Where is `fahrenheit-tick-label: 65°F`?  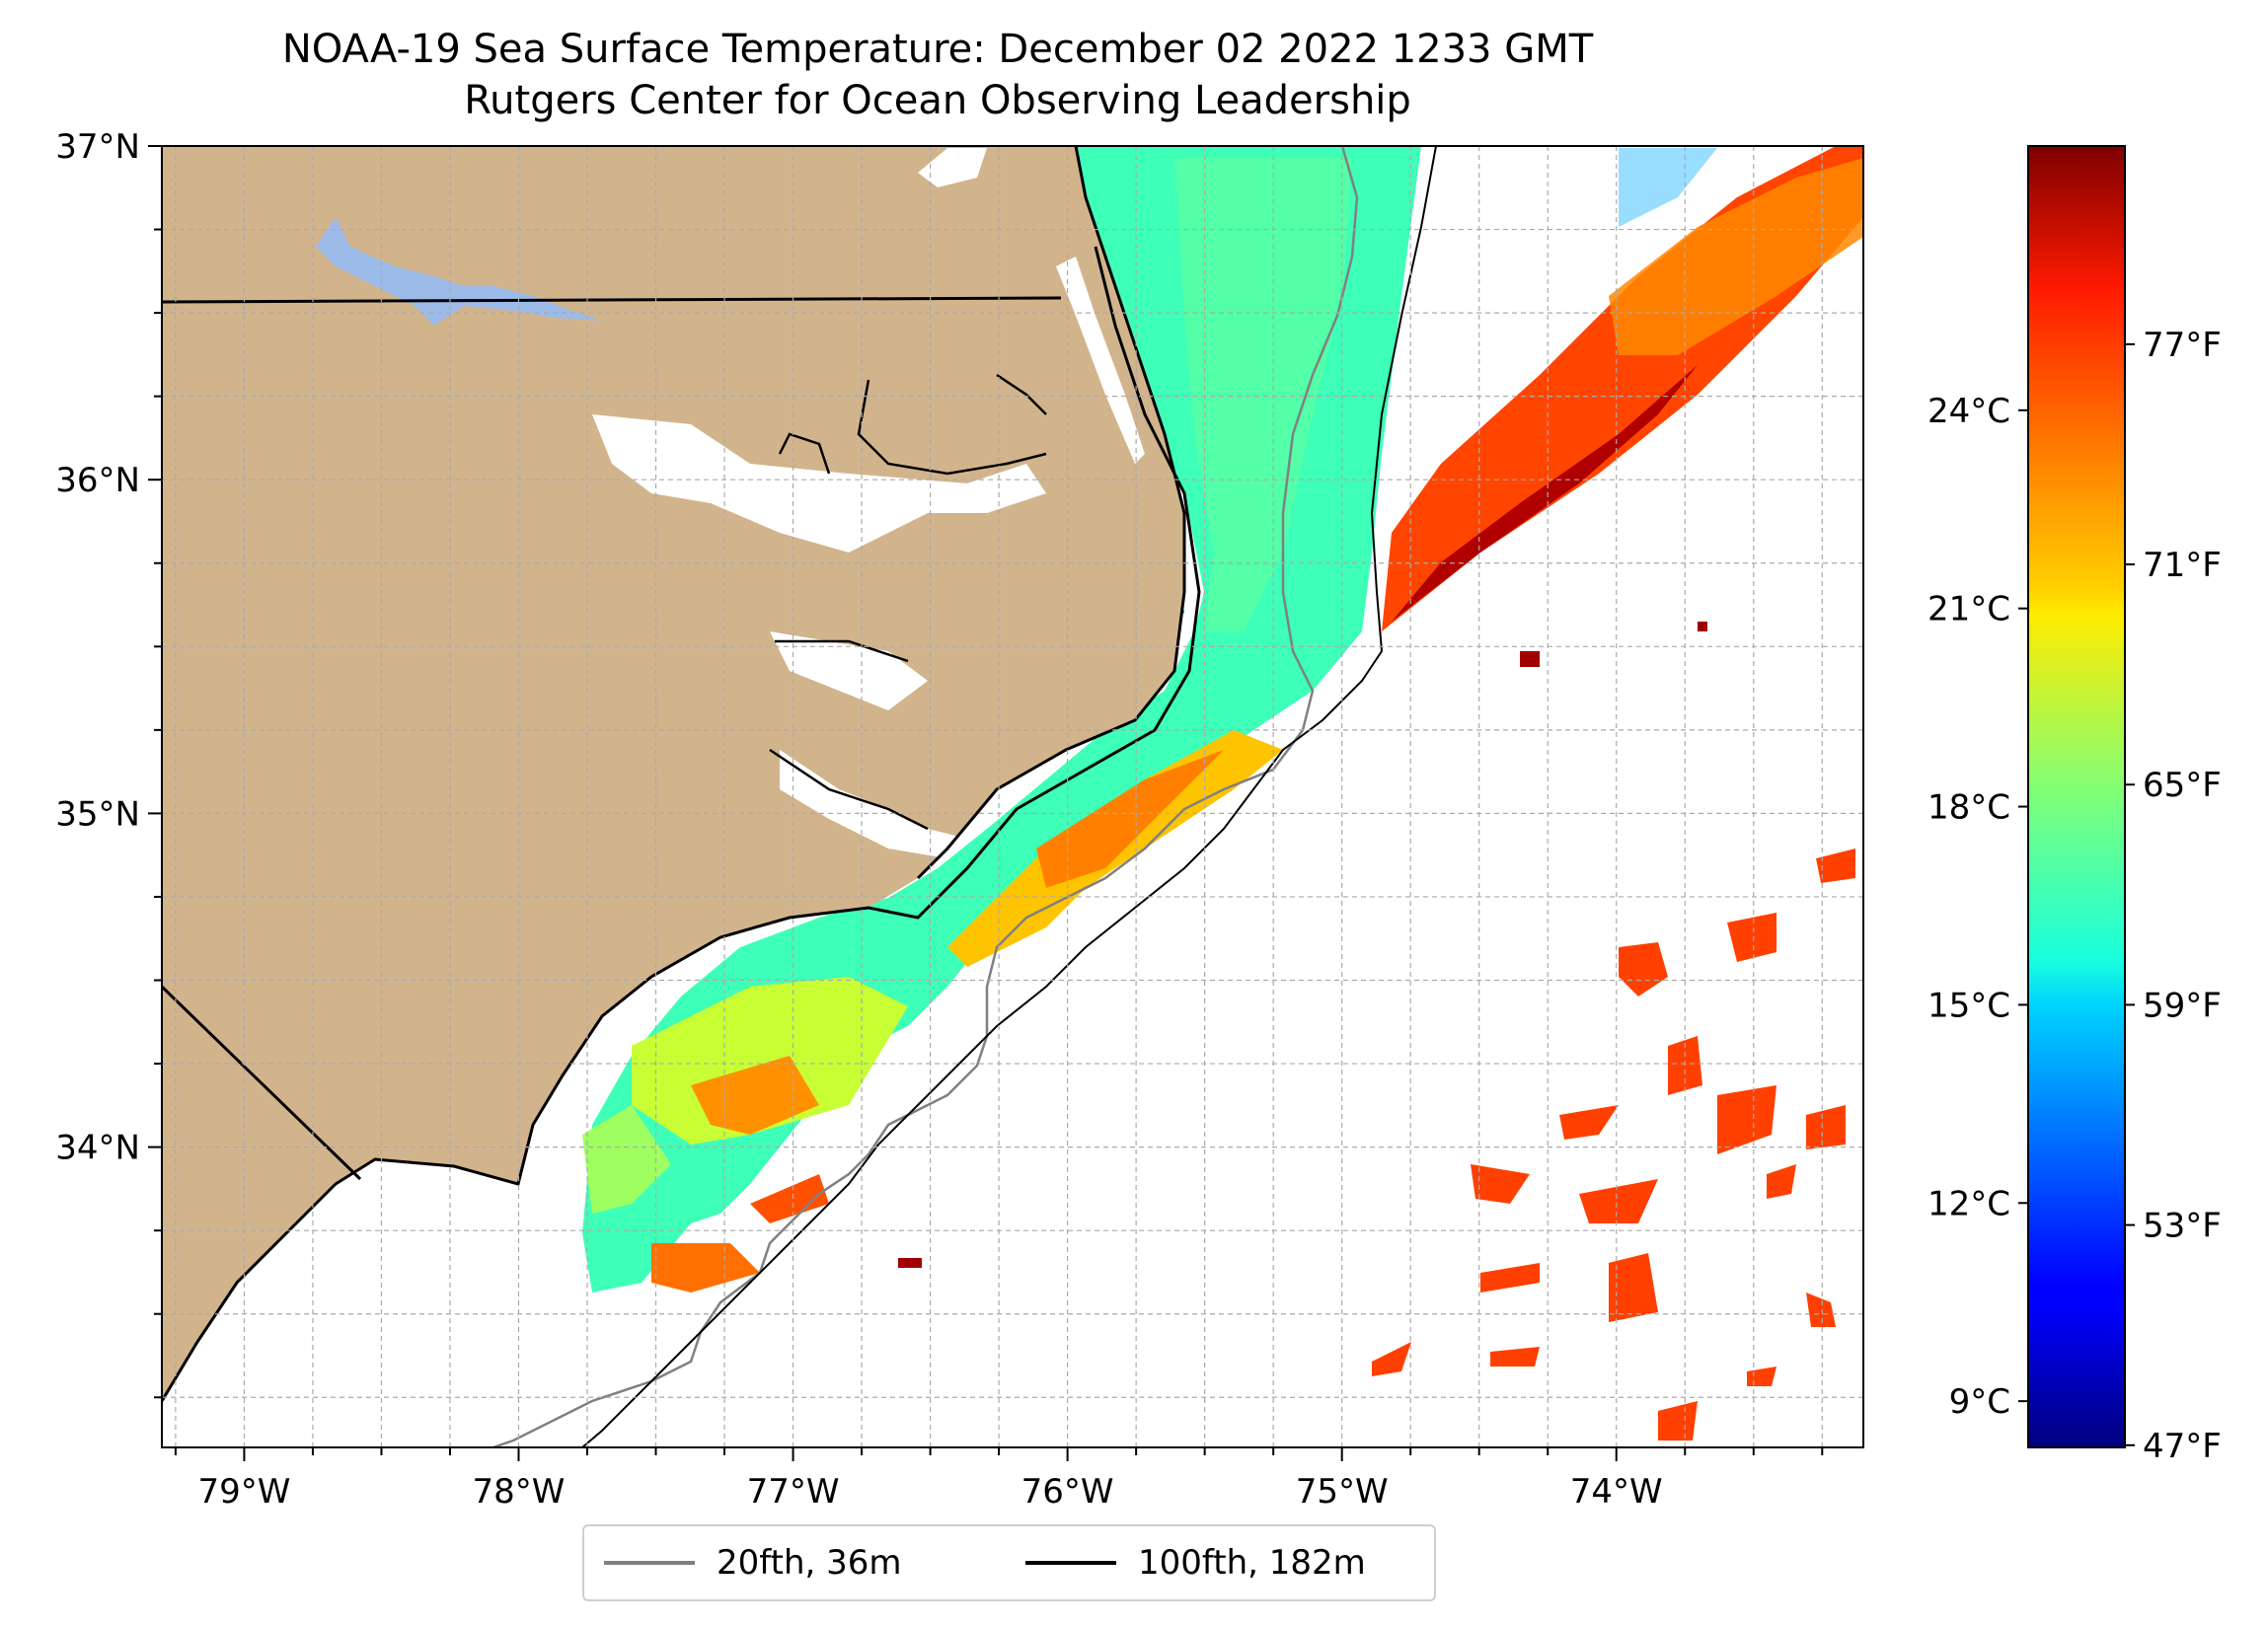
fahrenheit-tick-label: 65°F is located at coordinates (2182, 785).